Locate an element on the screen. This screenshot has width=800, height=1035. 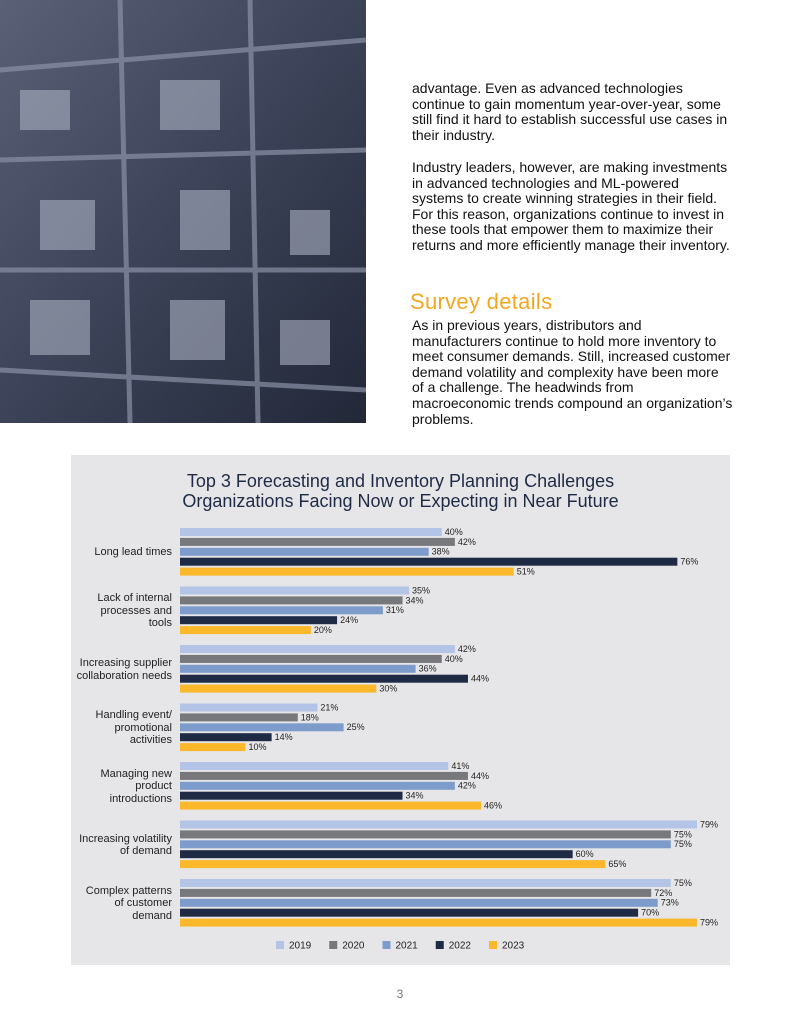
data-label: 76% is located at coordinates (689, 562).